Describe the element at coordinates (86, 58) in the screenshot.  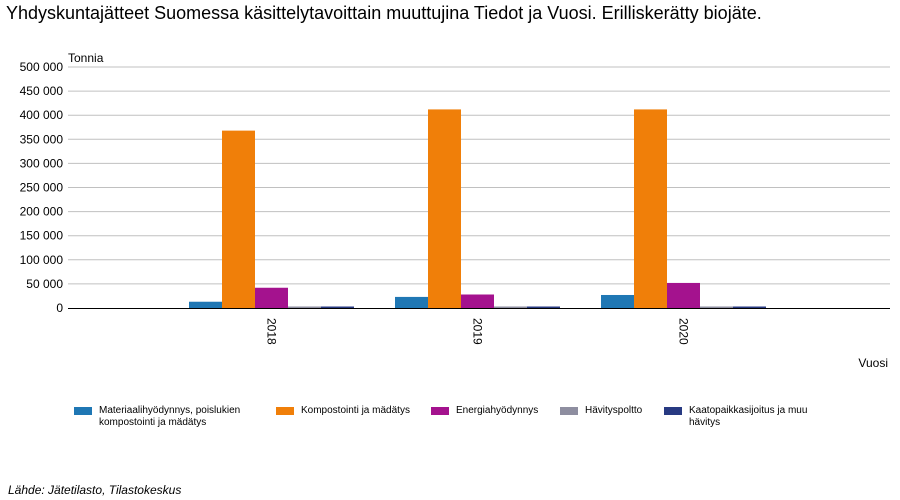
I see `y-axis-label: Tonnia` at that location.